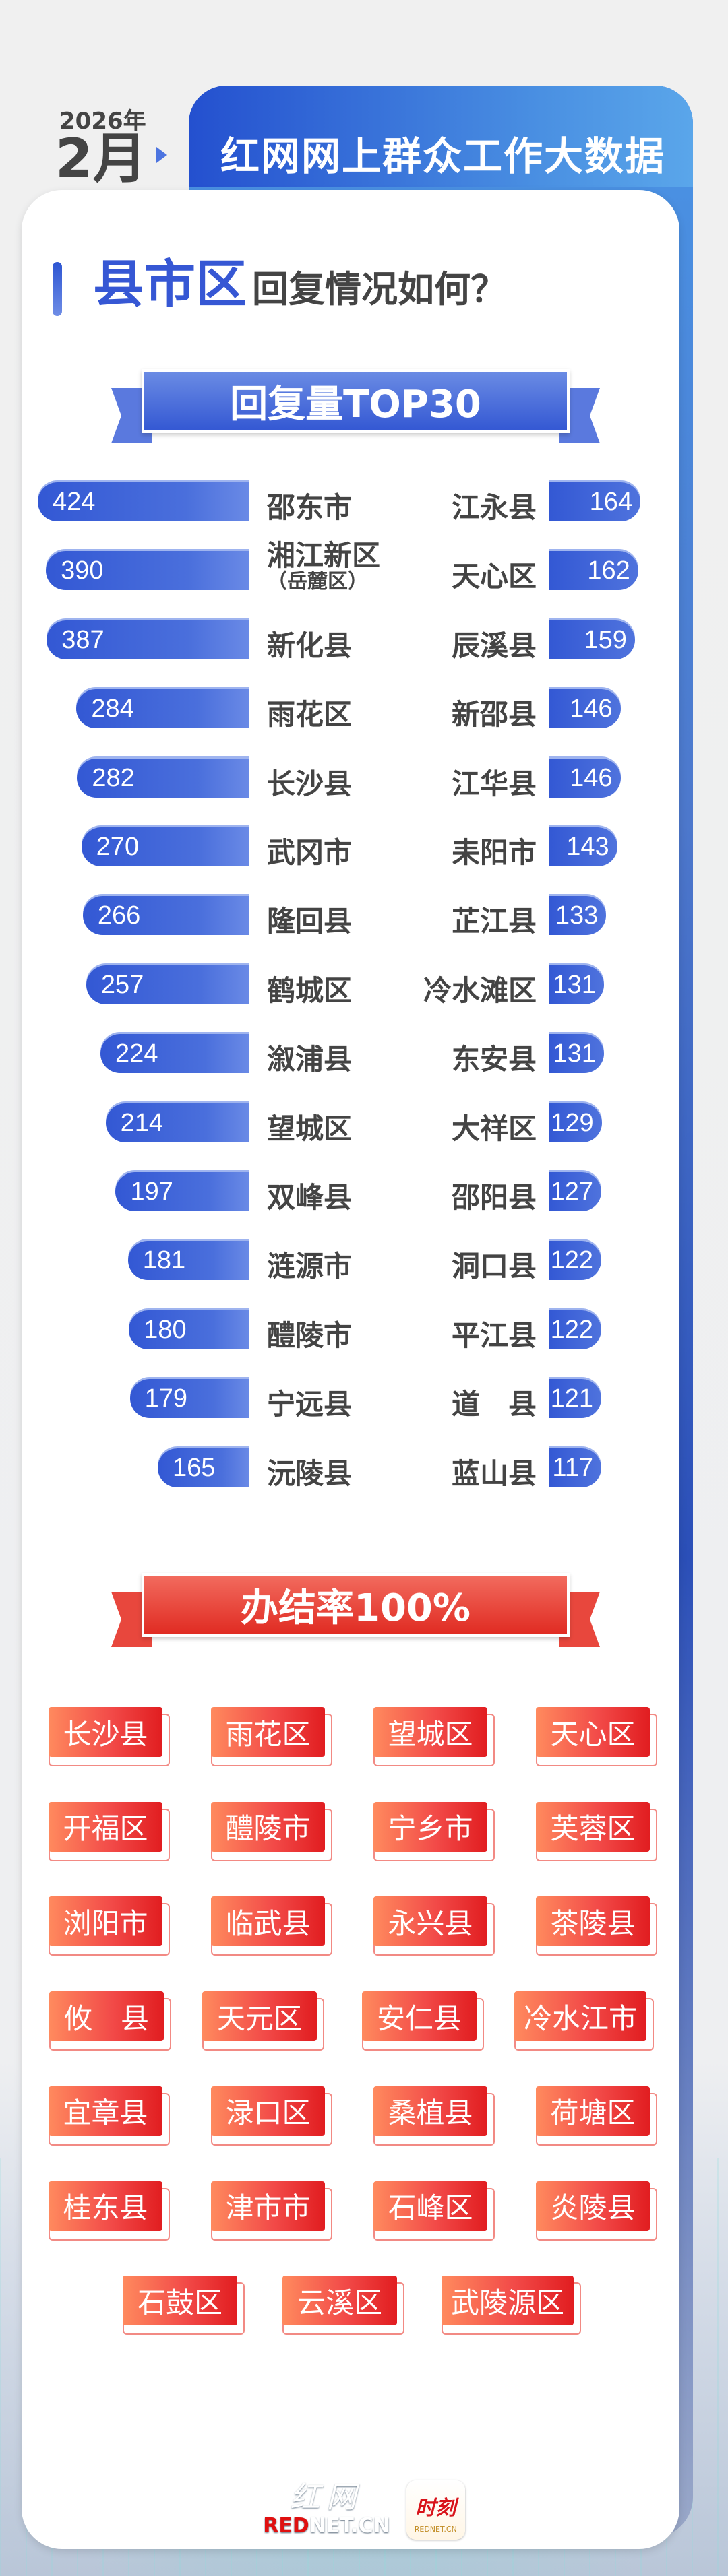 This screenshot has width=728, height=2576. What do you see at coordinates (578, 916) in the screenshot?
I see `right-bar: 133` at bounding box center [578, 916].